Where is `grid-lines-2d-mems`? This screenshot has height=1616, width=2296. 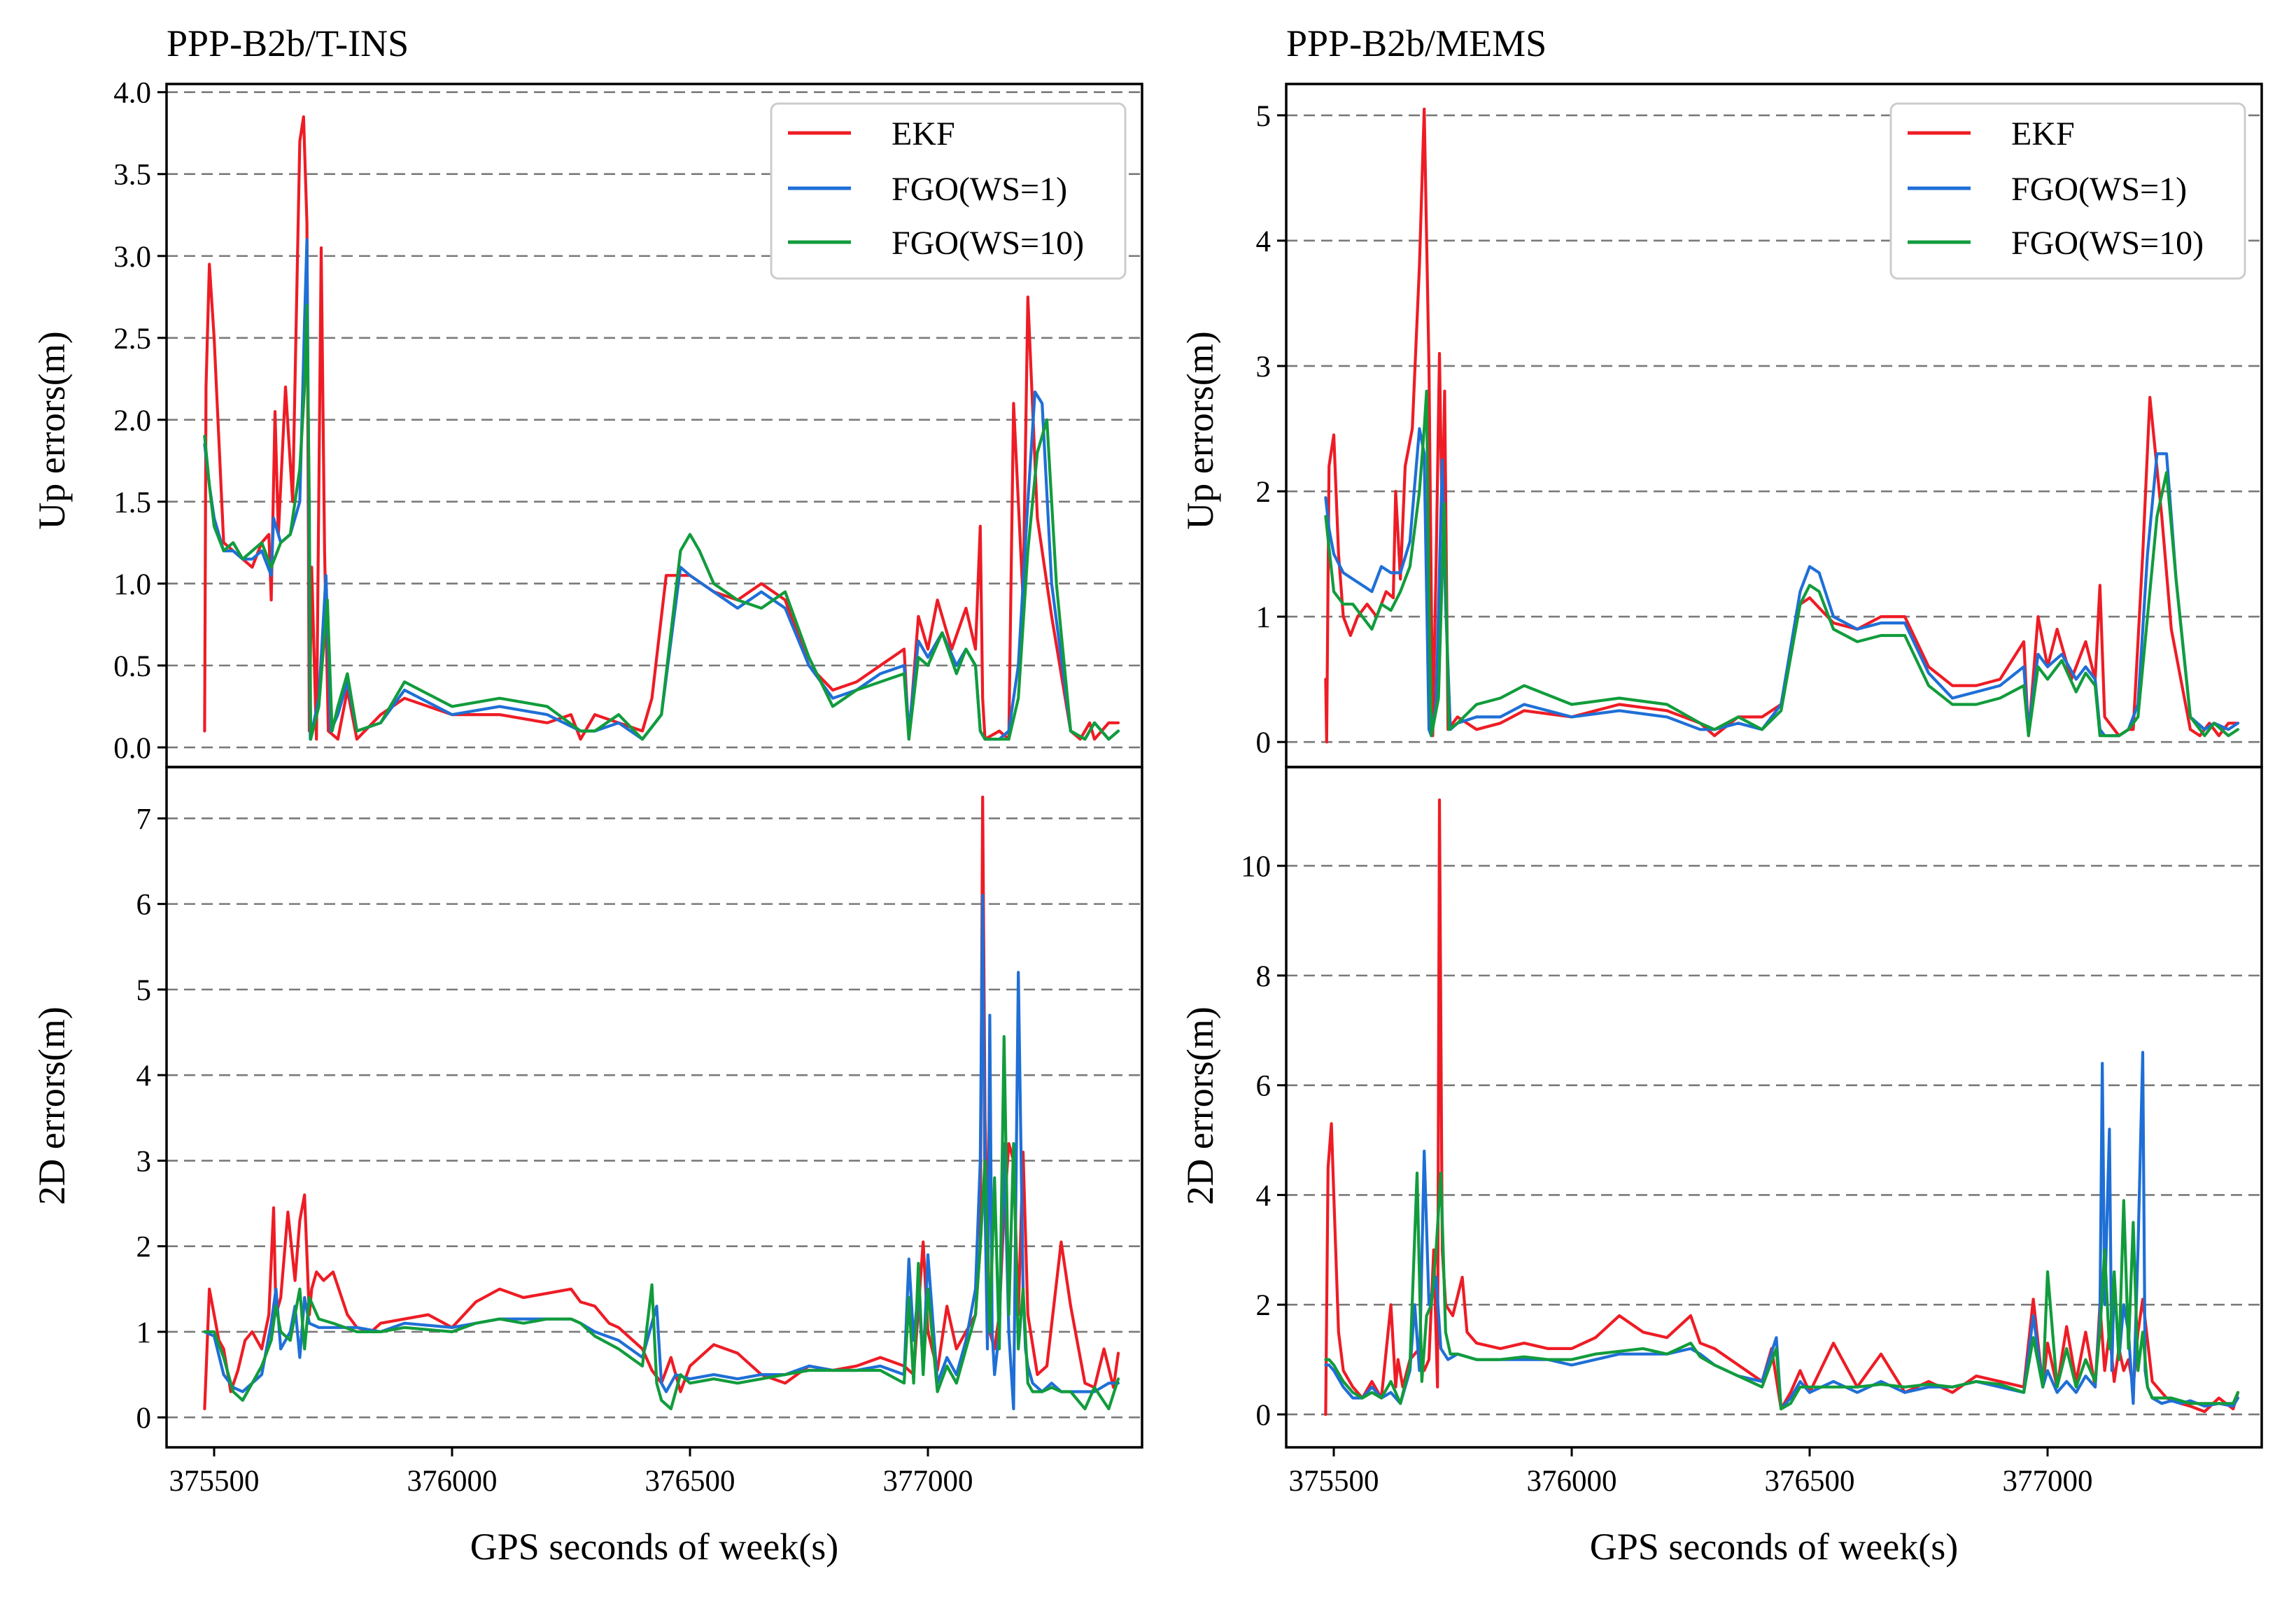 grid-lines-2d-mems is located at coordinates (1774, 1140).